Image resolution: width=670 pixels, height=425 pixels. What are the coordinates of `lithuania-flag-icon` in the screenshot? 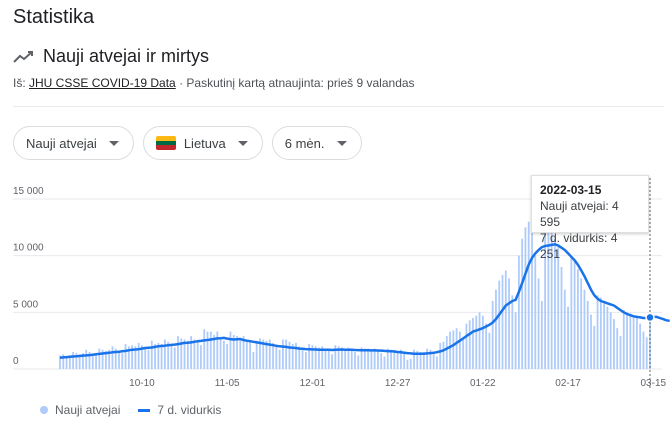 It's located at (165, 143).